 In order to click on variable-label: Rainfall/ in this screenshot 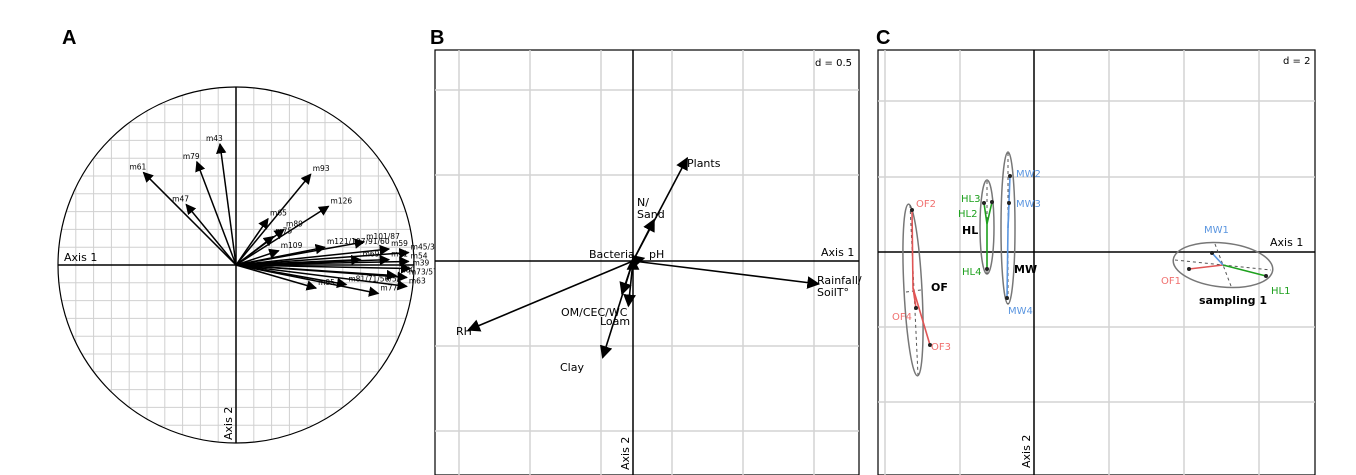, I will do `click(839, 280)`.